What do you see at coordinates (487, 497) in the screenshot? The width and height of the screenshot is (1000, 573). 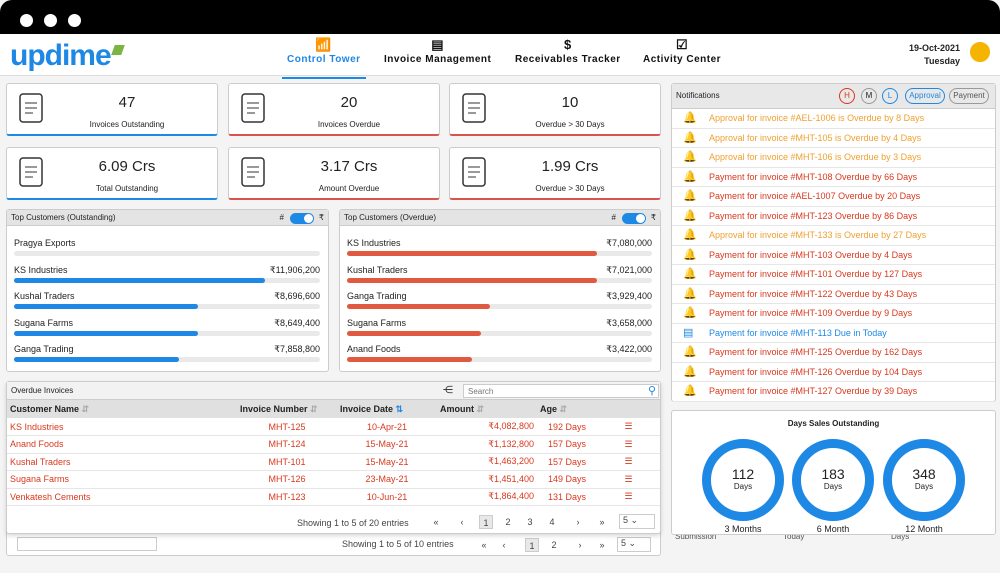 I see `table-cell: ₹1,864,400` at bounding box center [487, 497].